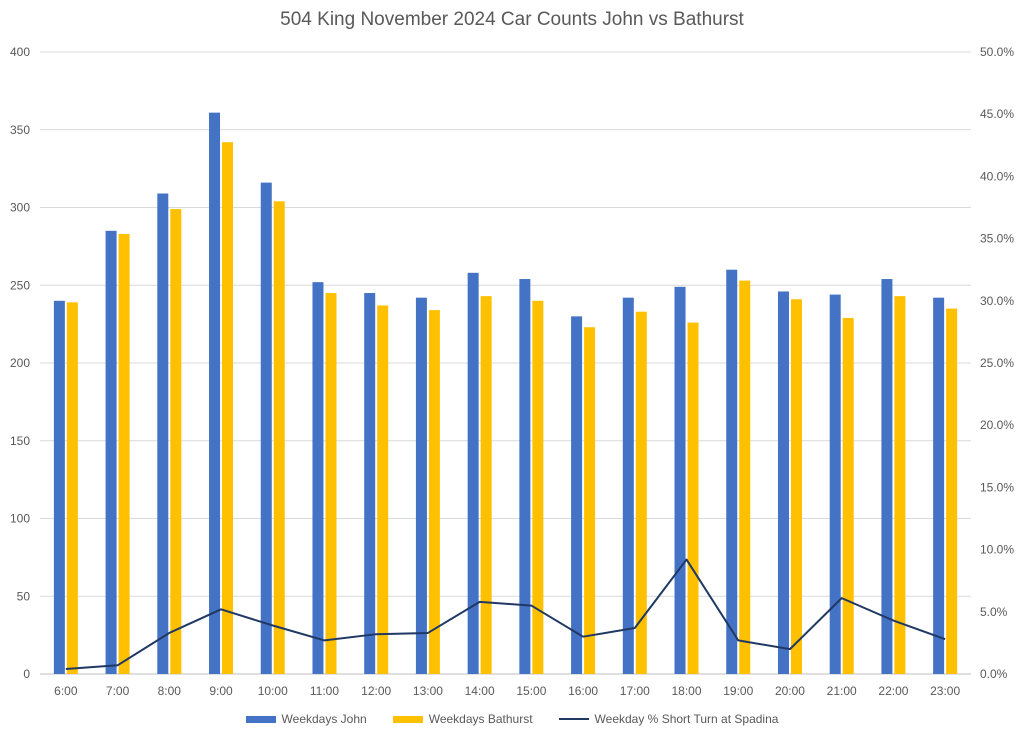 The width and height of the screenshot is (1024, 736). Describe the element at coordinates (997, 176) in the screenshot. I see `y-right-tick-label: 40.0%` at that location.